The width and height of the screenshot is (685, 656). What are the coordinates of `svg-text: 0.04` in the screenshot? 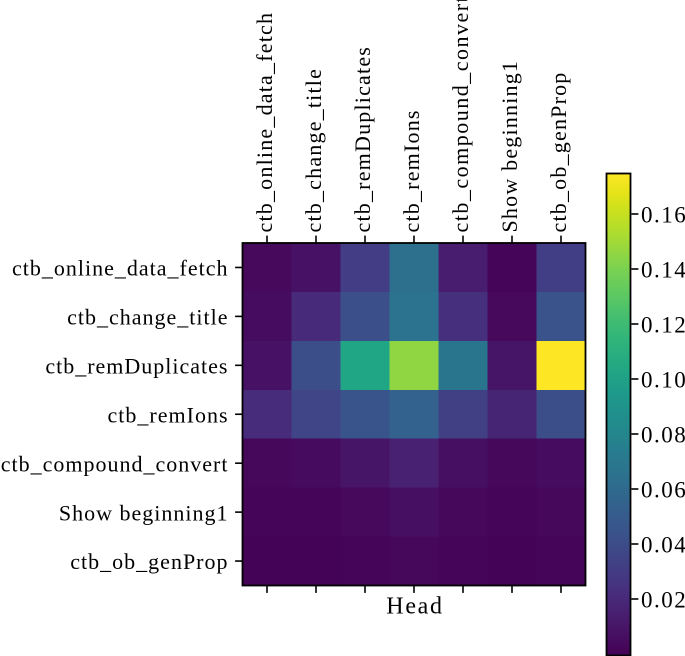 It's located at (663, 544).